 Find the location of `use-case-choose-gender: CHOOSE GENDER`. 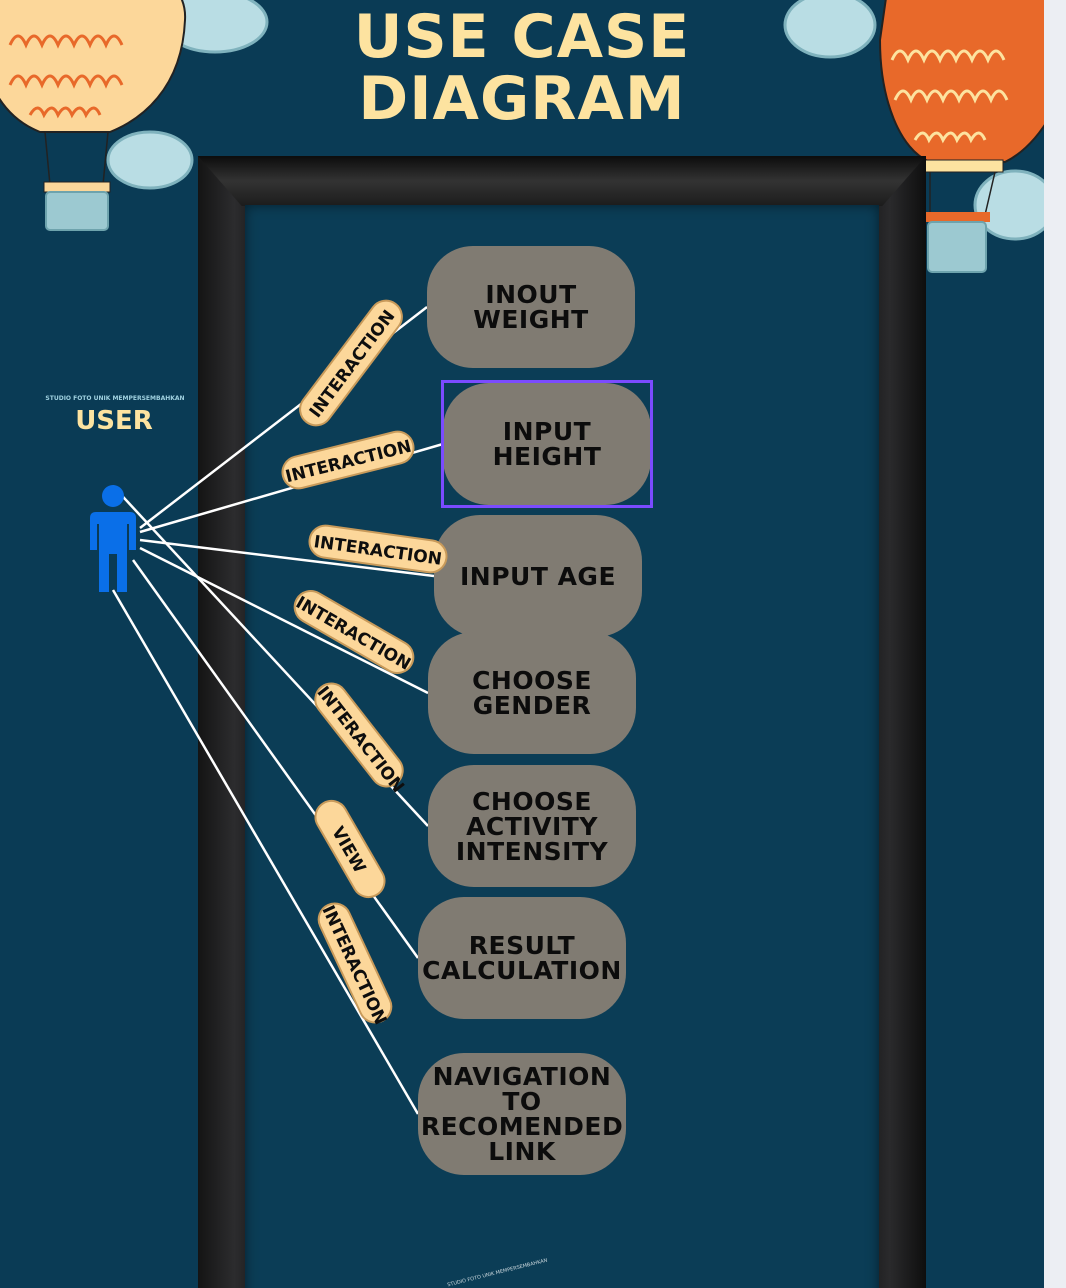

use-case-choose-gender: CHOOSE GENDER is located at coordinates (532, 693).